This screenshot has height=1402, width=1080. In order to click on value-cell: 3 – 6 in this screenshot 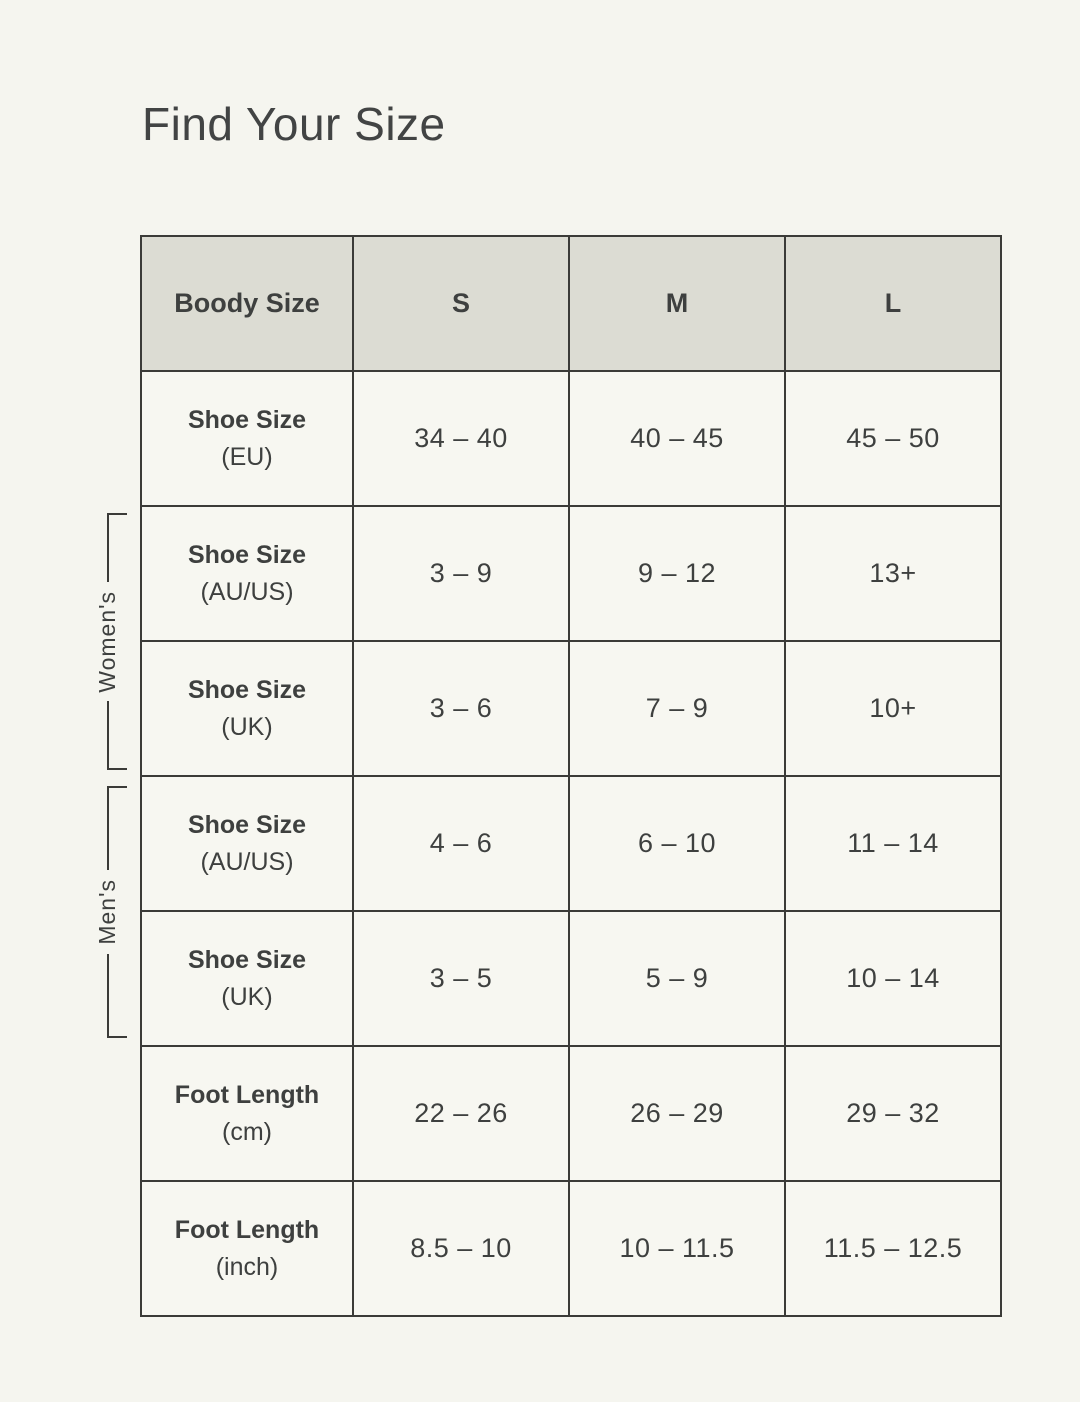, I will do `click(461, 708)`.